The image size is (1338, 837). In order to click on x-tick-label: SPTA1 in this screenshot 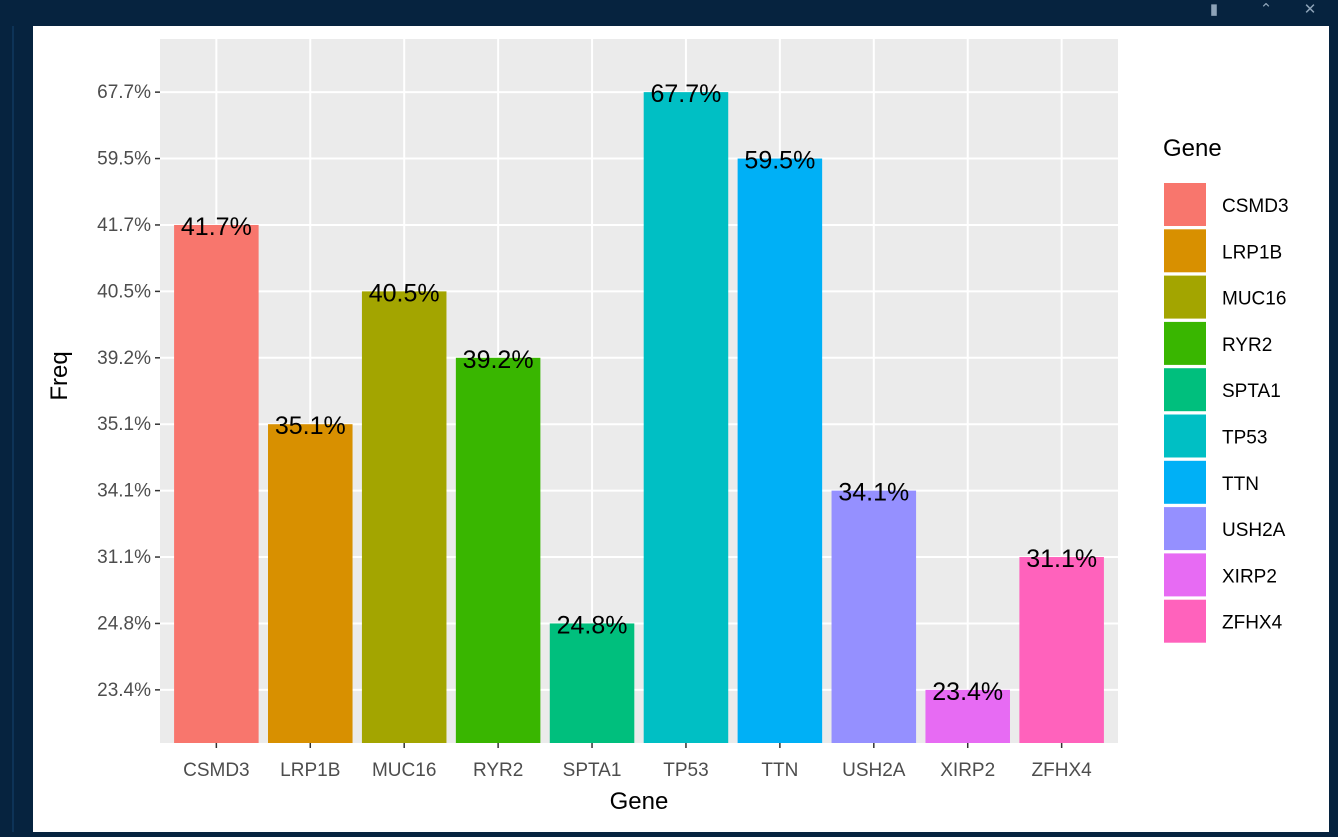, I will do `click(592, 770)`.